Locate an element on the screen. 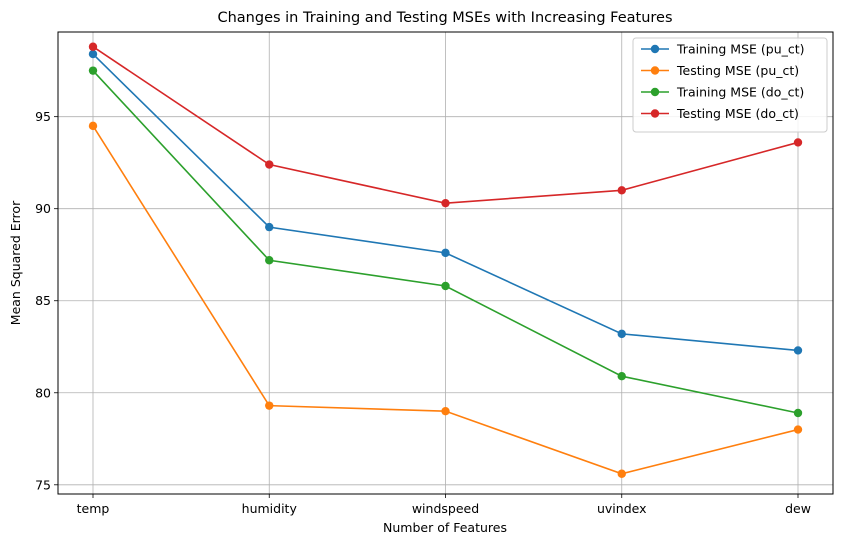 The height and width of the screenshot is (545, 842). y-tick-label: 90 is located at coordinates (43, 208).